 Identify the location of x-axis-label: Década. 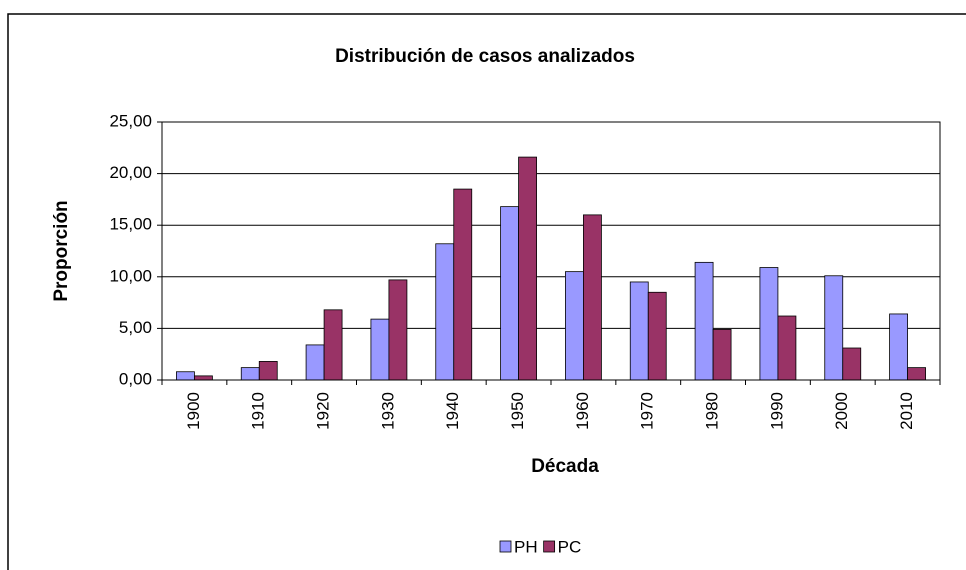
(565, 466).